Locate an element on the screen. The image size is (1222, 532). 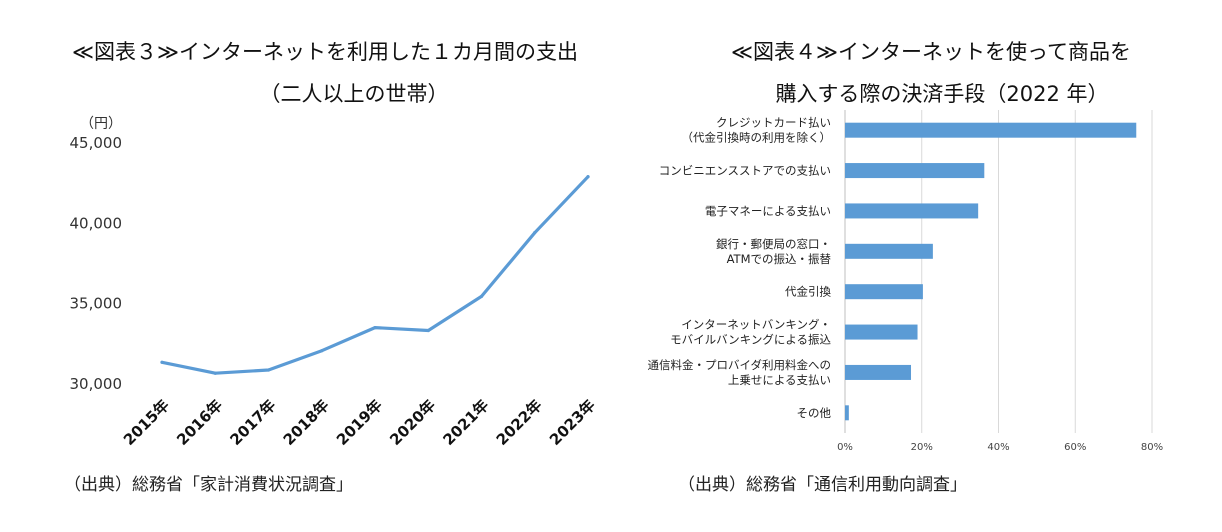
category-label: コンビニエンスストアでの支払い is located at coordinates (745, 171).